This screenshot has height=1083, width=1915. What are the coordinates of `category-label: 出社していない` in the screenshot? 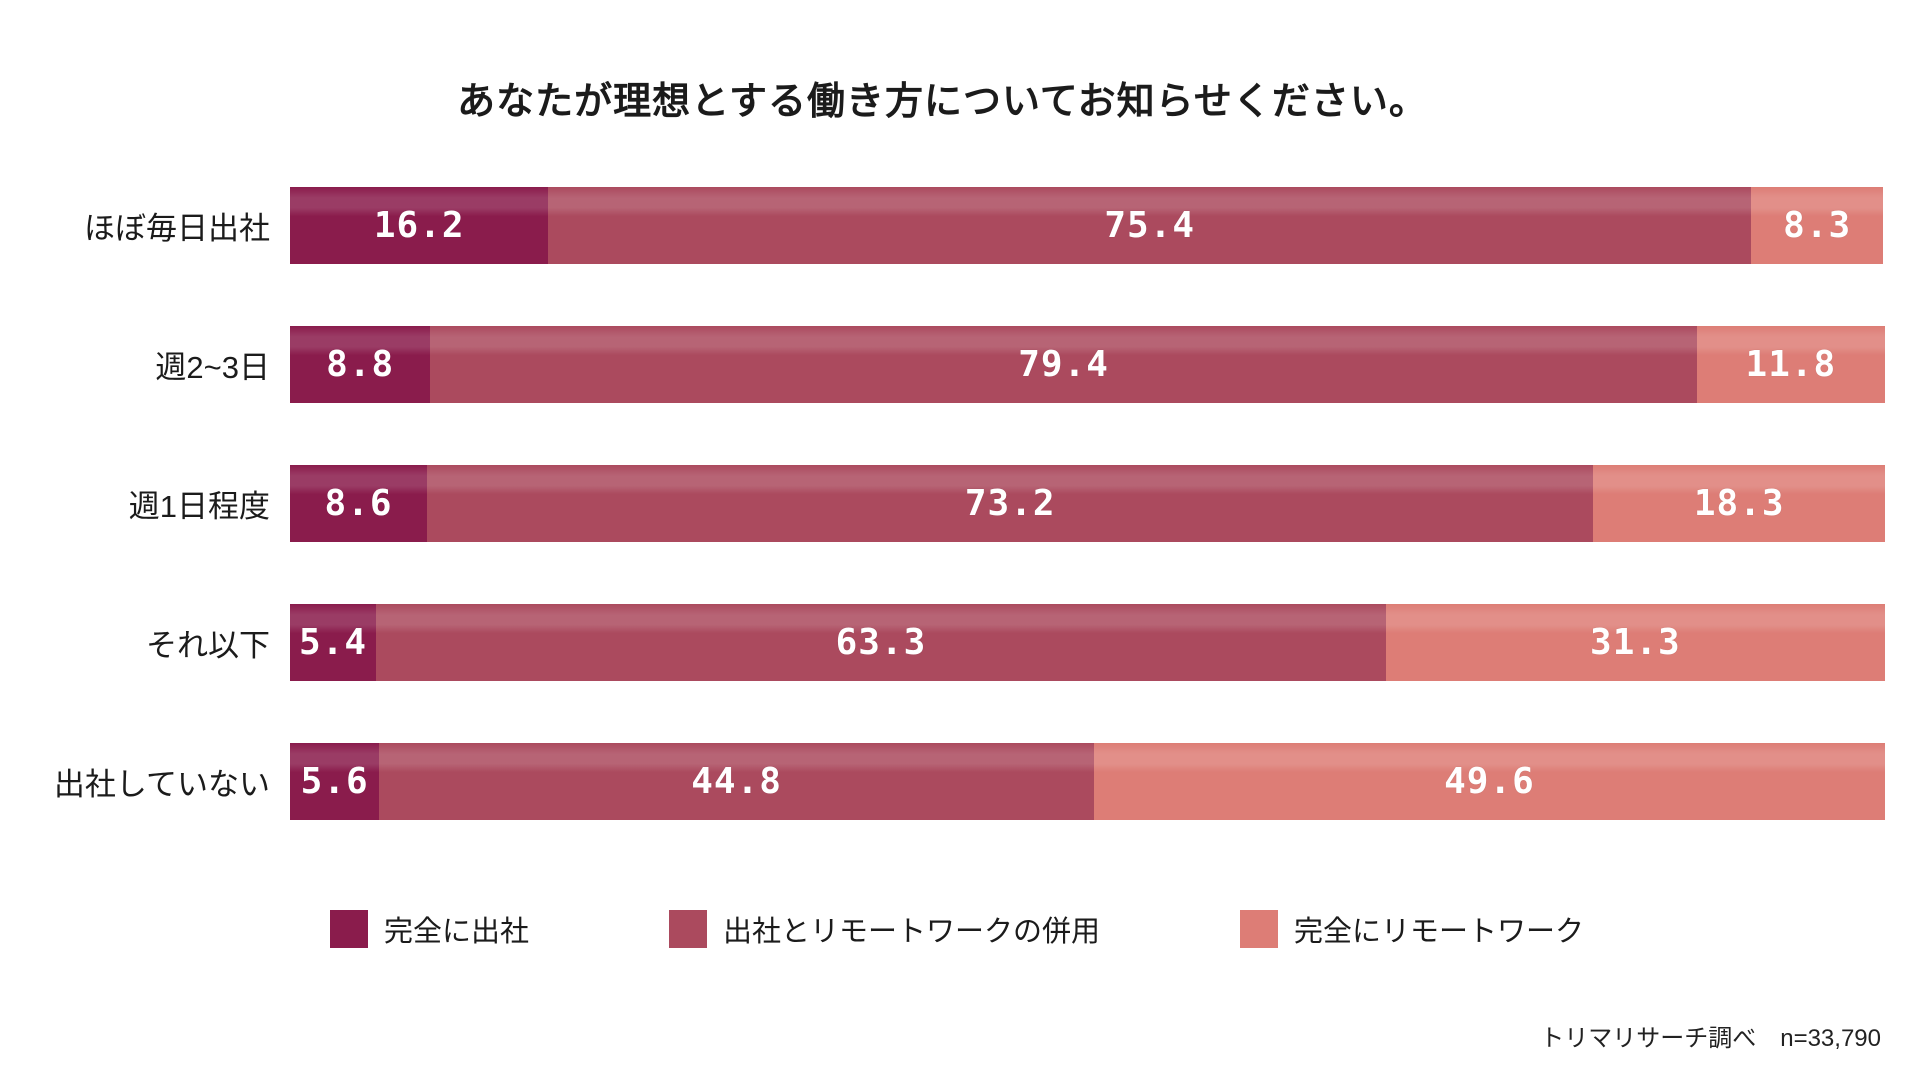 It's located at (161, 784).